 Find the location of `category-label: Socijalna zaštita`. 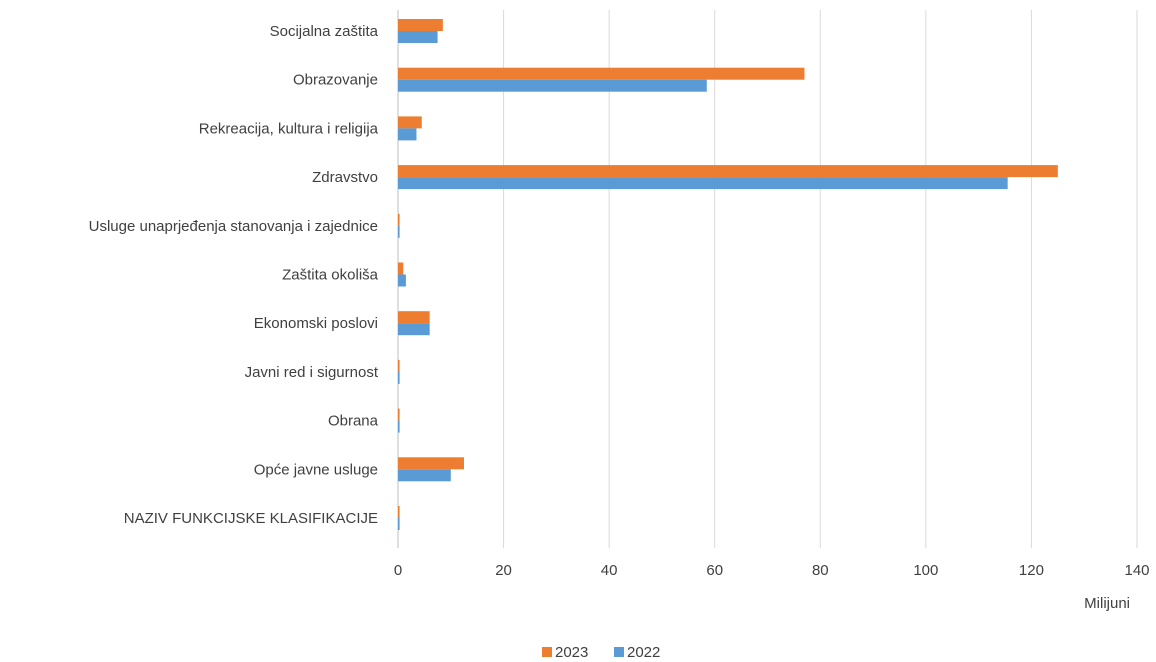

category-label: Socijalna zaštita is located at coordinates (324, 31).